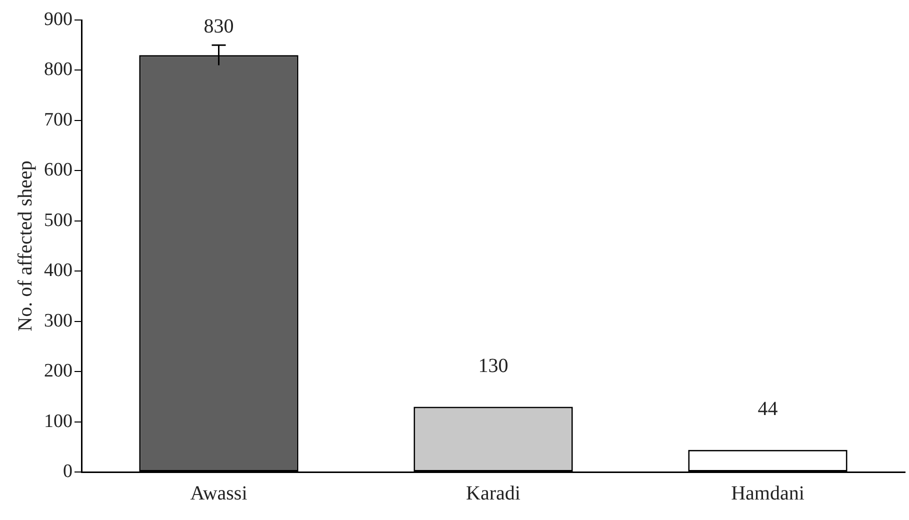  What do you see at coordinates (58, 170) in the screenshot?
I see `y-tick-label: 600` at bounding box center [58, 170].